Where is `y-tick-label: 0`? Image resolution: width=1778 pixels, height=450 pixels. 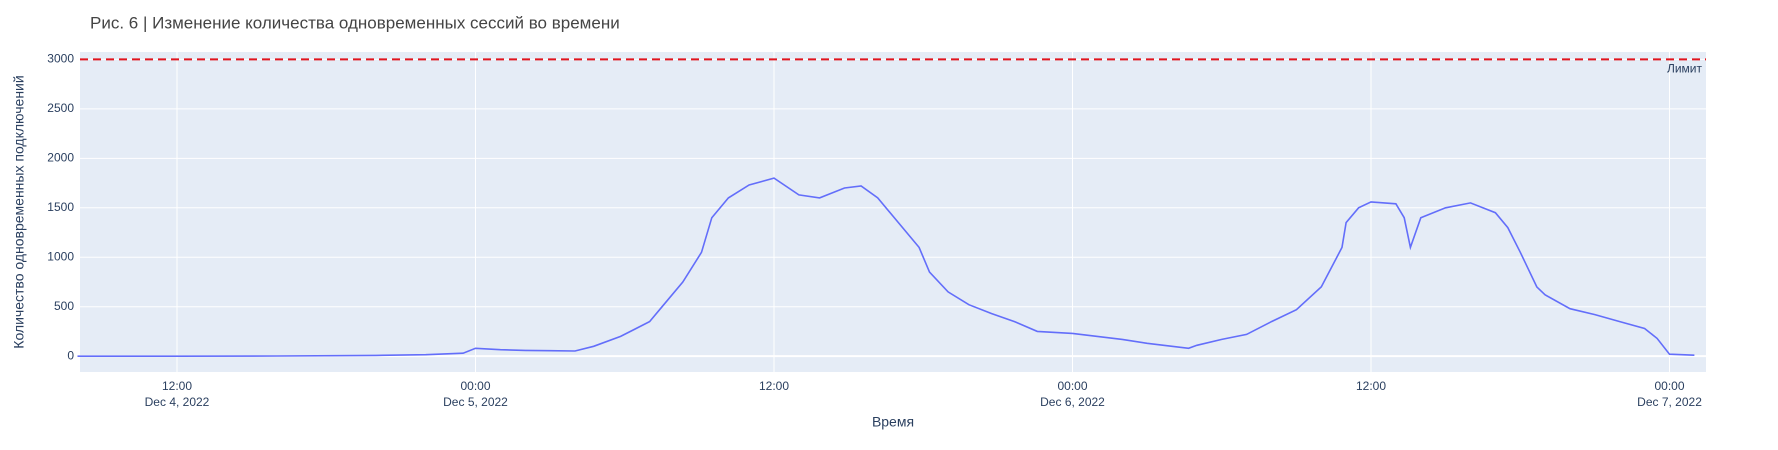
y-tick-label: 0 is located at coordinates (70, 355).